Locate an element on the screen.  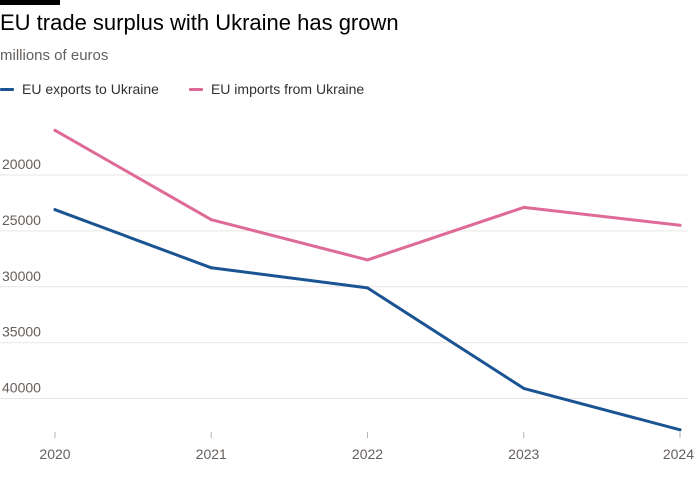
y-tick-label-20000: 20000 is located at coordinates (21, 164).